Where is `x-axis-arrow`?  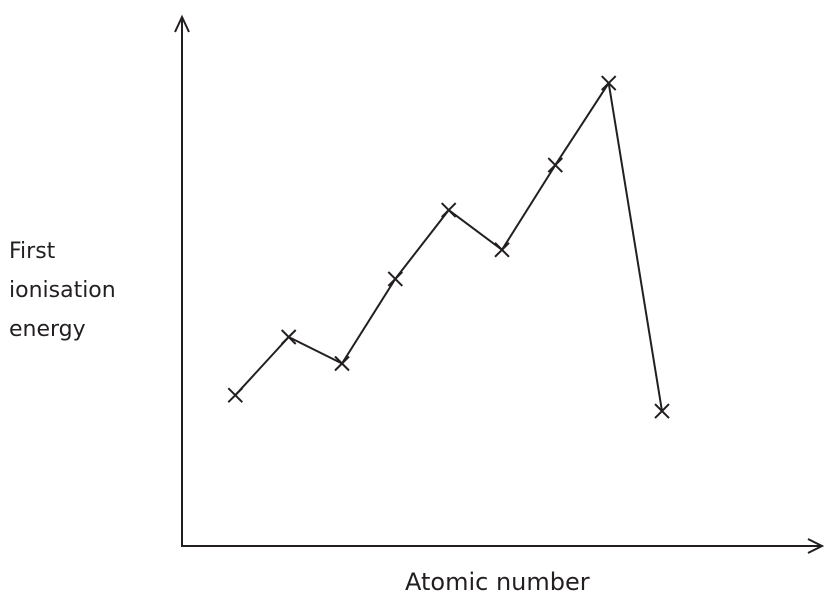 x-axis-arrow is located at coordinates (815, 546).